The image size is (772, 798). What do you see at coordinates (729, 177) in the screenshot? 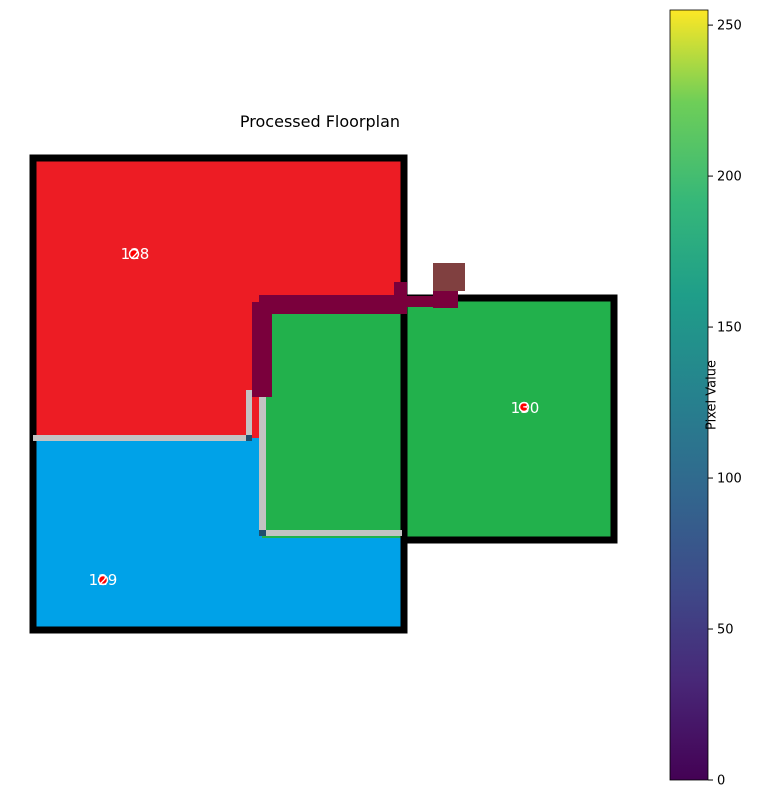
I see `colorbar-tick-label: 200` at bounding box center [729, 177].